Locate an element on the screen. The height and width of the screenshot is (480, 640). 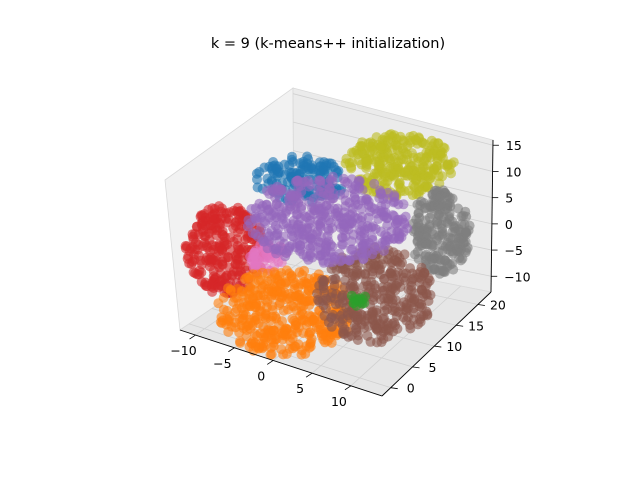
x-tick-label: 10 is located at coordinates (339, 401).